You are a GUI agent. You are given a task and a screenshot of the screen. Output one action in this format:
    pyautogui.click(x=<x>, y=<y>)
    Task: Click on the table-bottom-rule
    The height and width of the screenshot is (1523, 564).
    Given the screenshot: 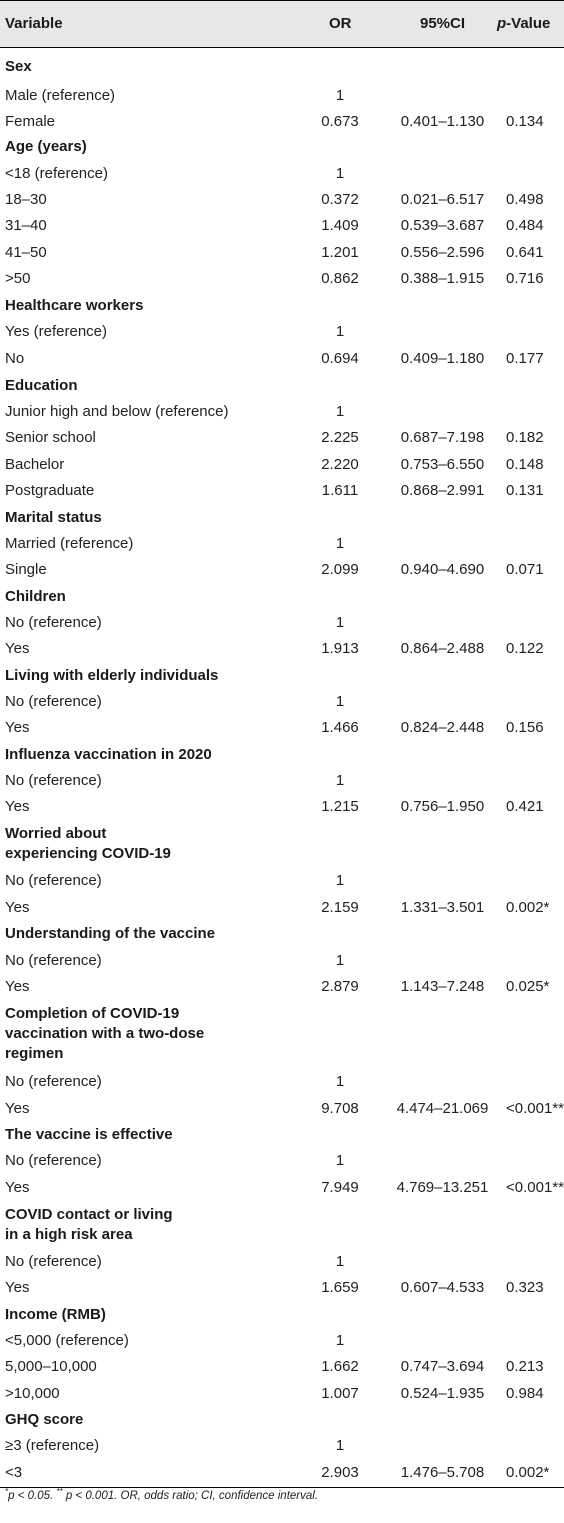 What is the action you would take?
    pyautogui.click(x=282, y=1487)
    